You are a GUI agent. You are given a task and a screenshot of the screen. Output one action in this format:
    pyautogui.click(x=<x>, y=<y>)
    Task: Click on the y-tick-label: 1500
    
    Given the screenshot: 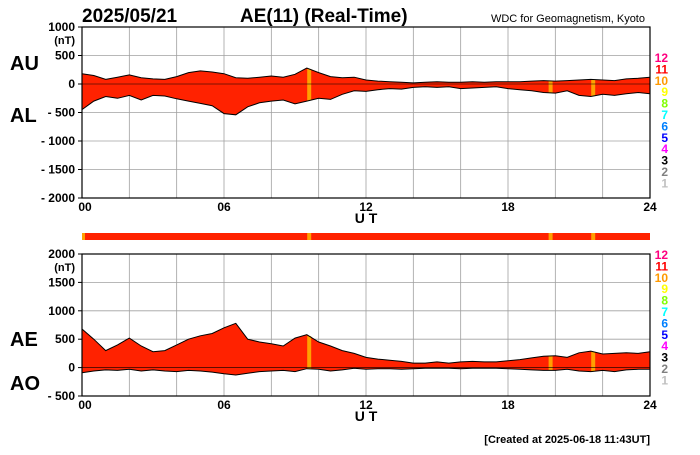 What is the action you would take?
    pyautogui.click(x=61, y=282)
    